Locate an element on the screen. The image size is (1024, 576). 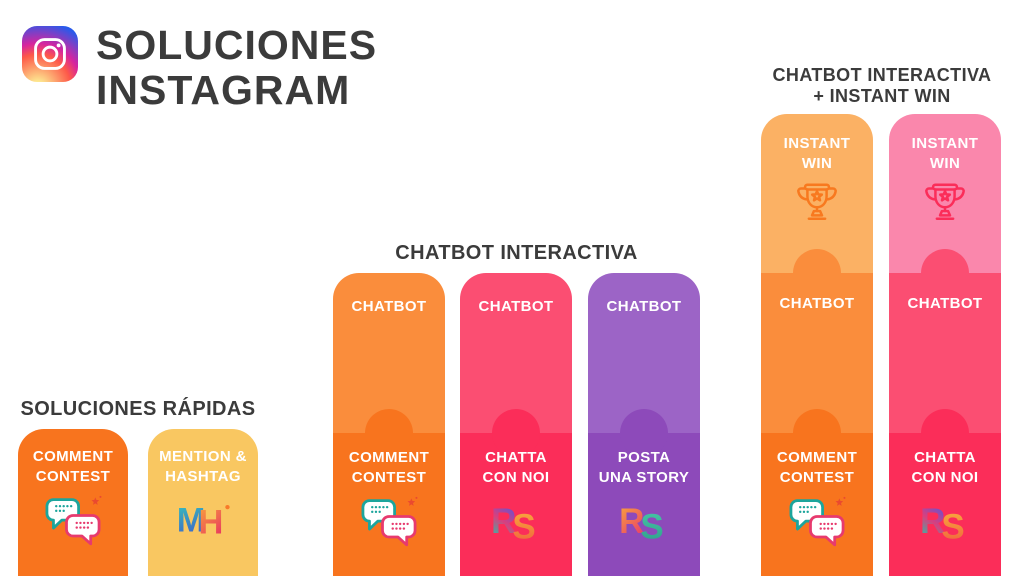
svg-text: M is located at coordinates (191, 520).